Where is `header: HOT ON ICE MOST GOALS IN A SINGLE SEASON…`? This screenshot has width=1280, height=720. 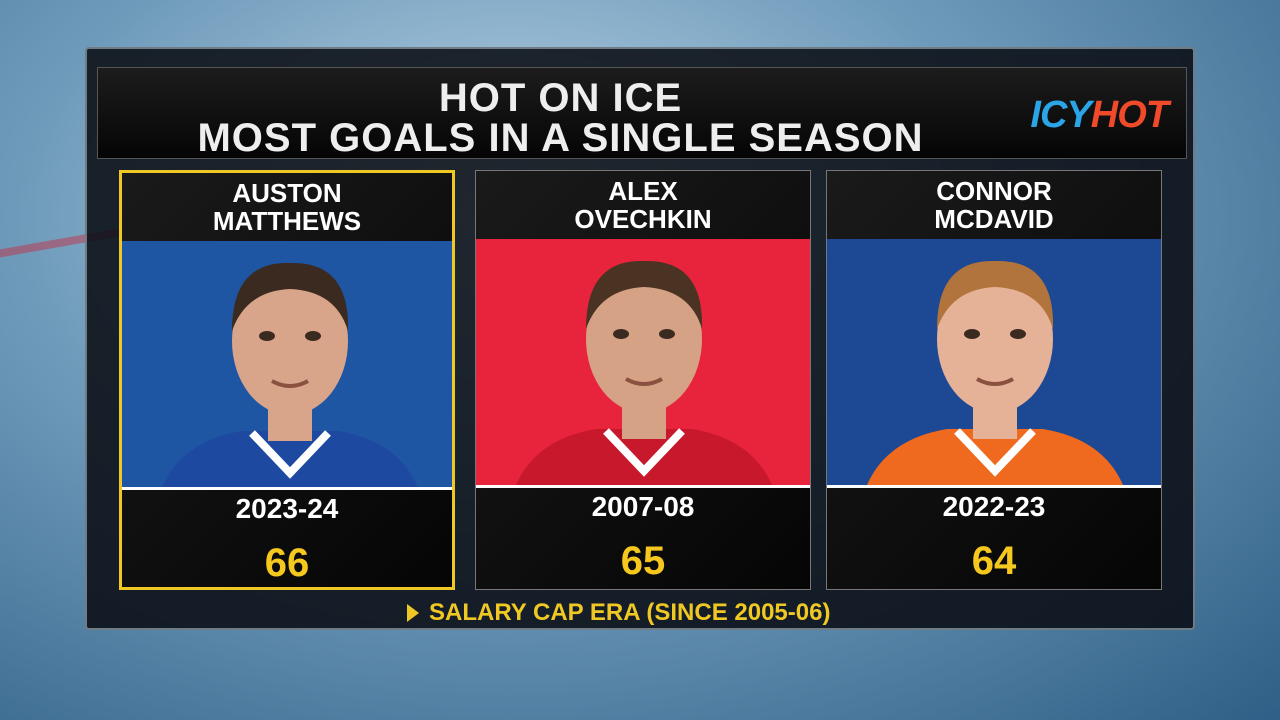
header: HOT ON ICE MOST GOALS IN A SINGLE SEASON… is located at coordinates (642, 113).